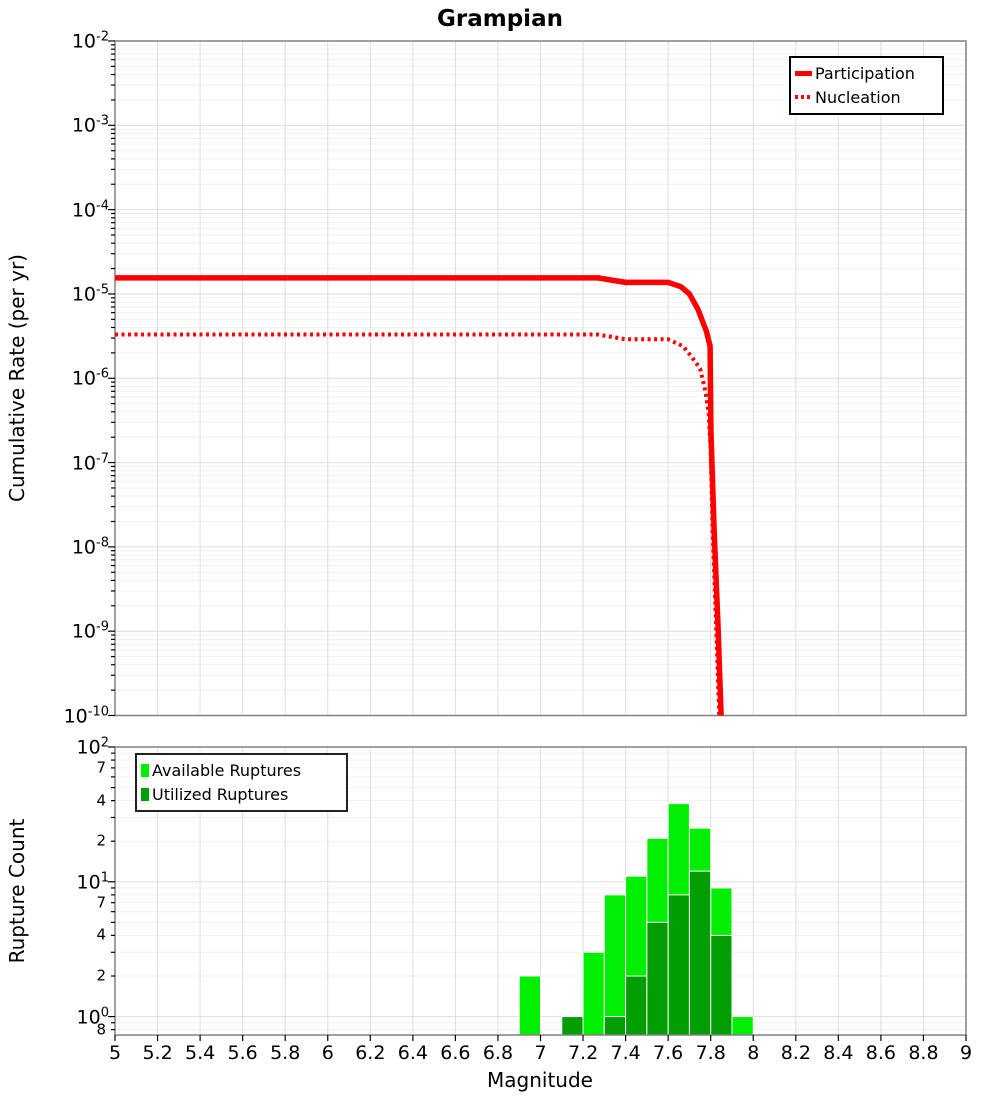  What do you see at coordinates (90, 209) in the screenshot?
I see `y-tick-label: 10⁻⁴` at bounding box center [90, 209].